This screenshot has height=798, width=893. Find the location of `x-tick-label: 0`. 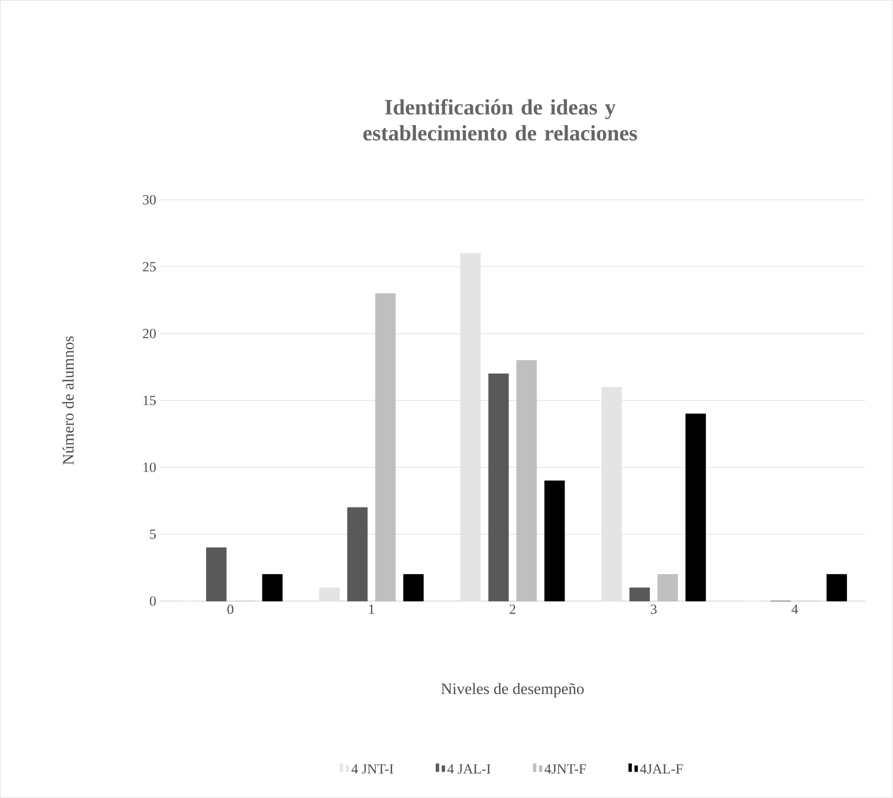

x-tick-label: 0 is located at coordinates (230, 609).